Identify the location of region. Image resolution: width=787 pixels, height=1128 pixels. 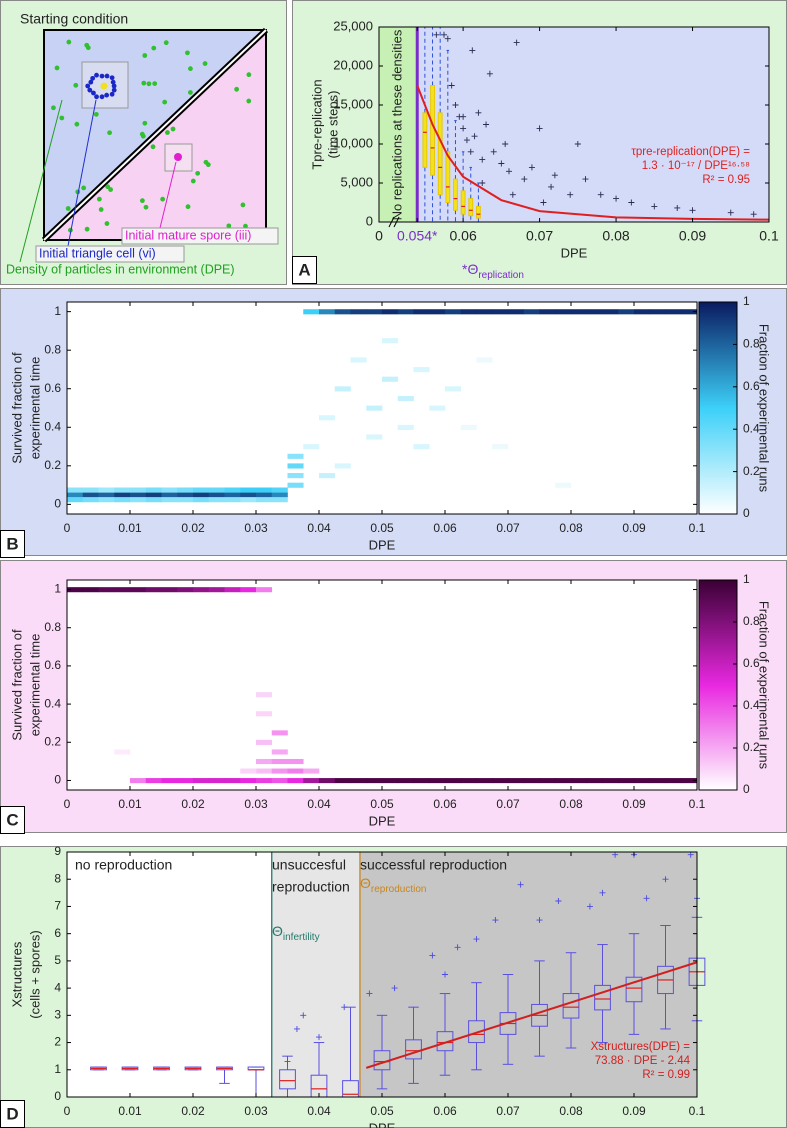
(169, 974).